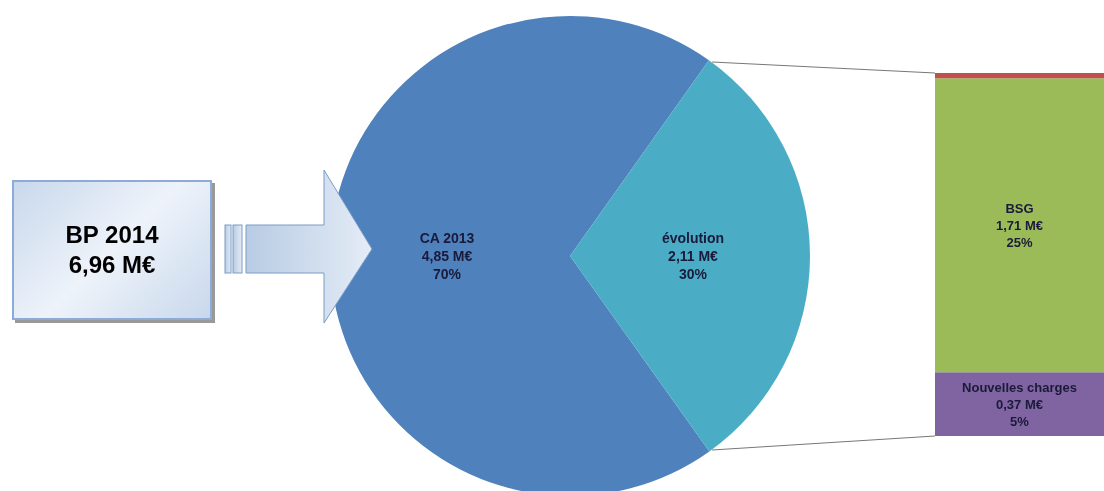 Image resolution: width=1104 pixels, height=491 pixels. What do you see at coordinates (1019, 233) in the screenshot?
I see `data-label: 1,71 M€ 25%` at bounding box center [1019, 233].